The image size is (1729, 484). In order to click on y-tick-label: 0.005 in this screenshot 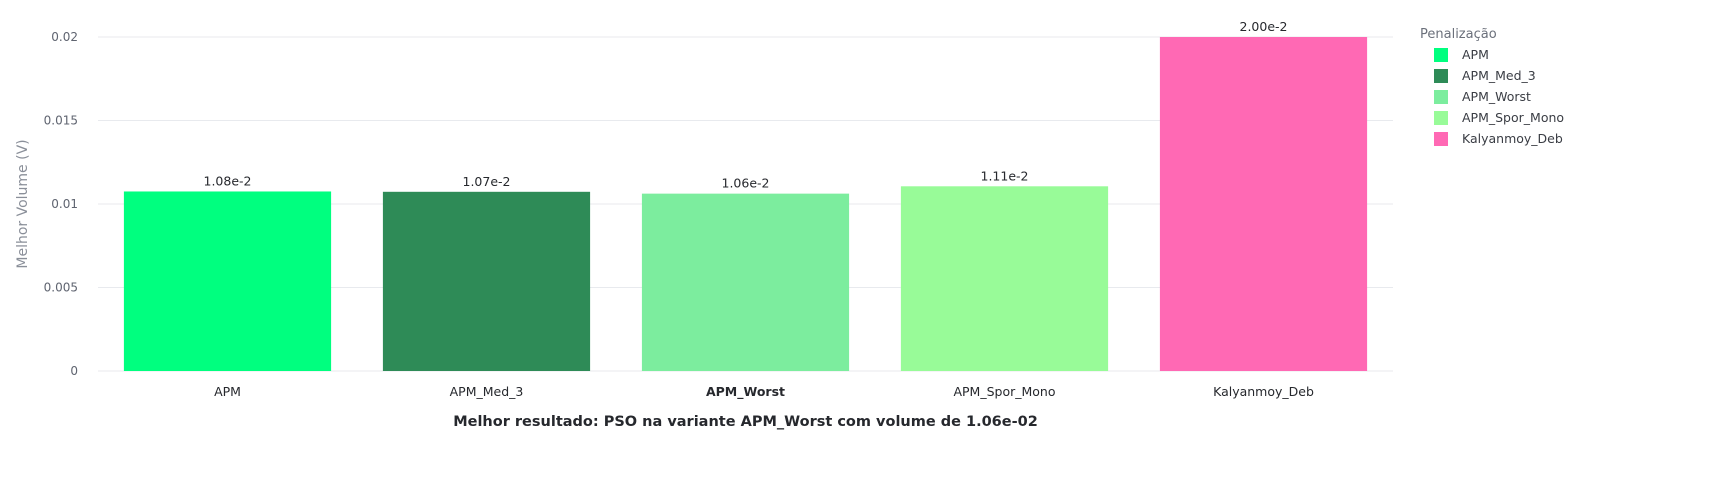, I will do `click(61, 288)`.